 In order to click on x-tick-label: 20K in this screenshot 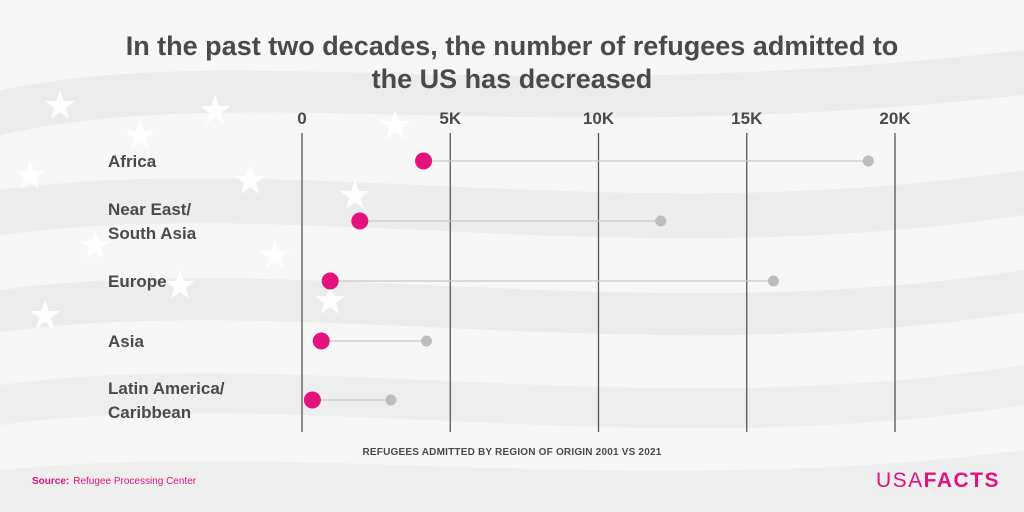, I will do `click(895, 118)`.